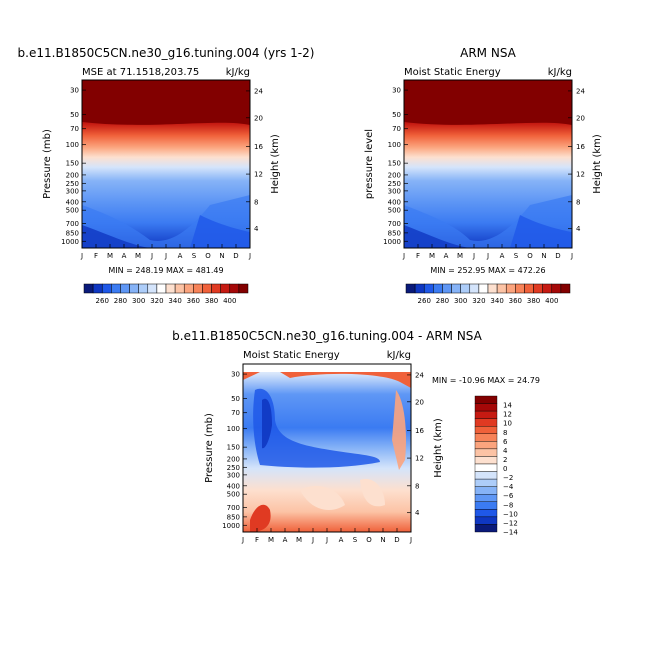 This screenshot has width=654, height=658. I want to click on month-tick-label: D, so click(557, 256).